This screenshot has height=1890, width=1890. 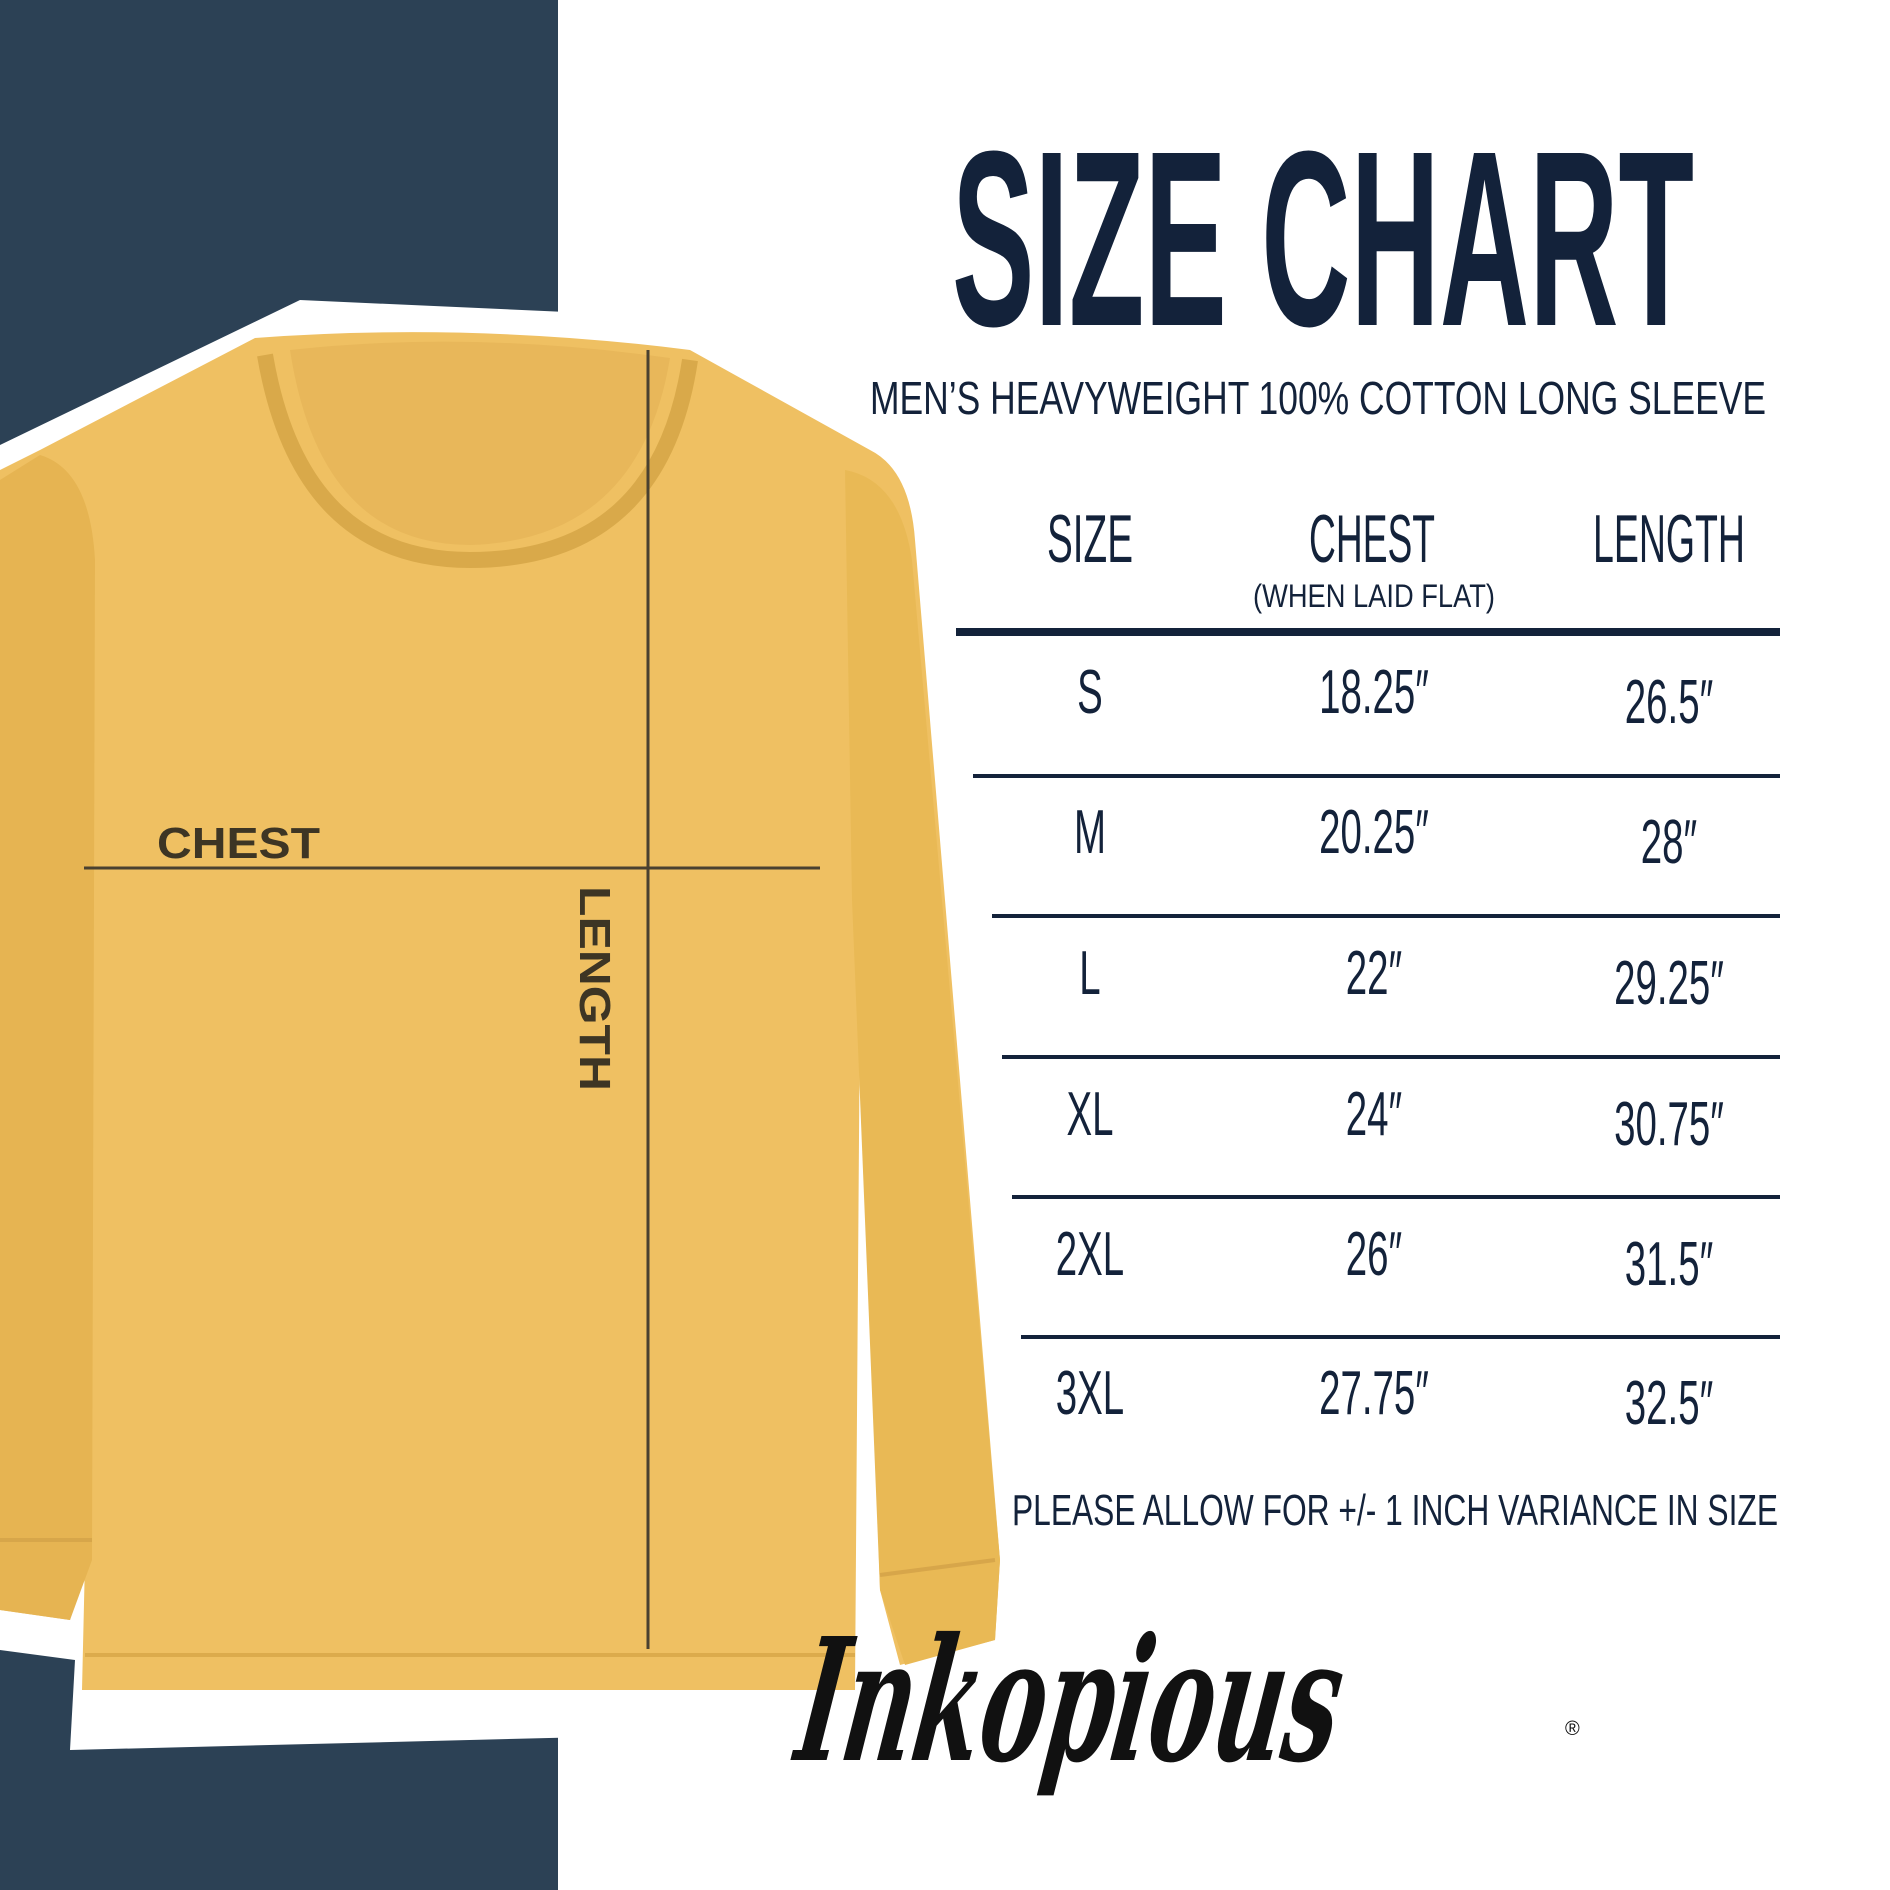 What do you see at coordinates (480, 443) in the screenshot?
I see `shirt-neck-inside` at bounding box center [480, 443].